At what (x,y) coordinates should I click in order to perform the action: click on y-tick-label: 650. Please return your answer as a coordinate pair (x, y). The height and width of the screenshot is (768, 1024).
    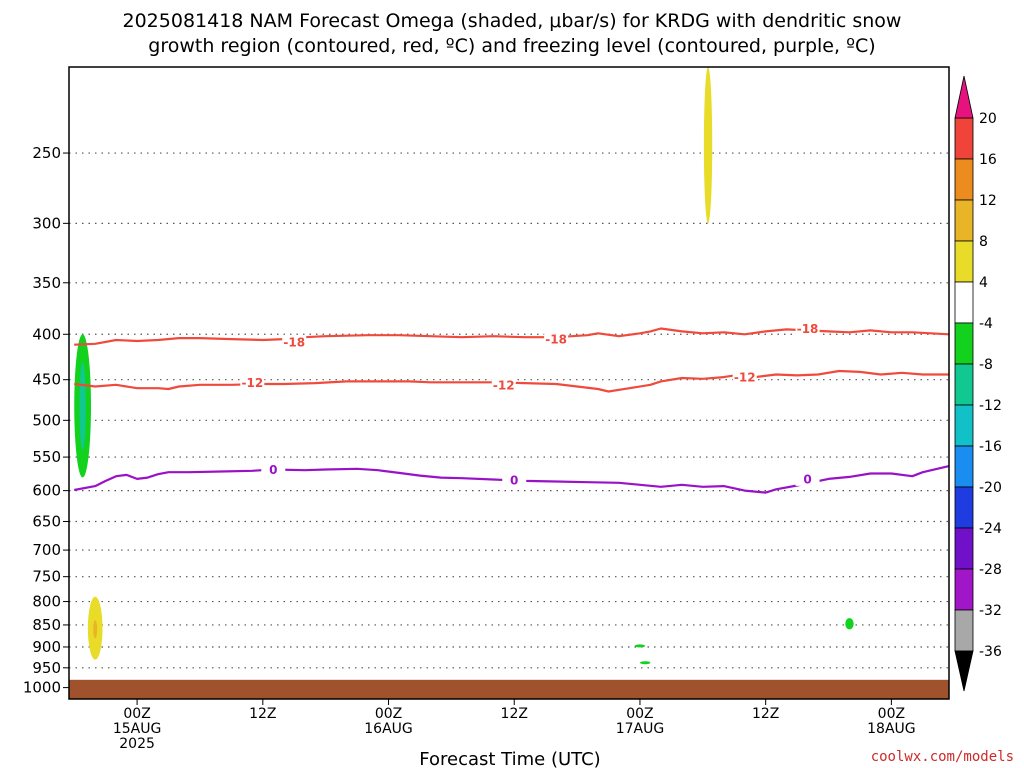
    Looking at the image, I should click on (46, 521).